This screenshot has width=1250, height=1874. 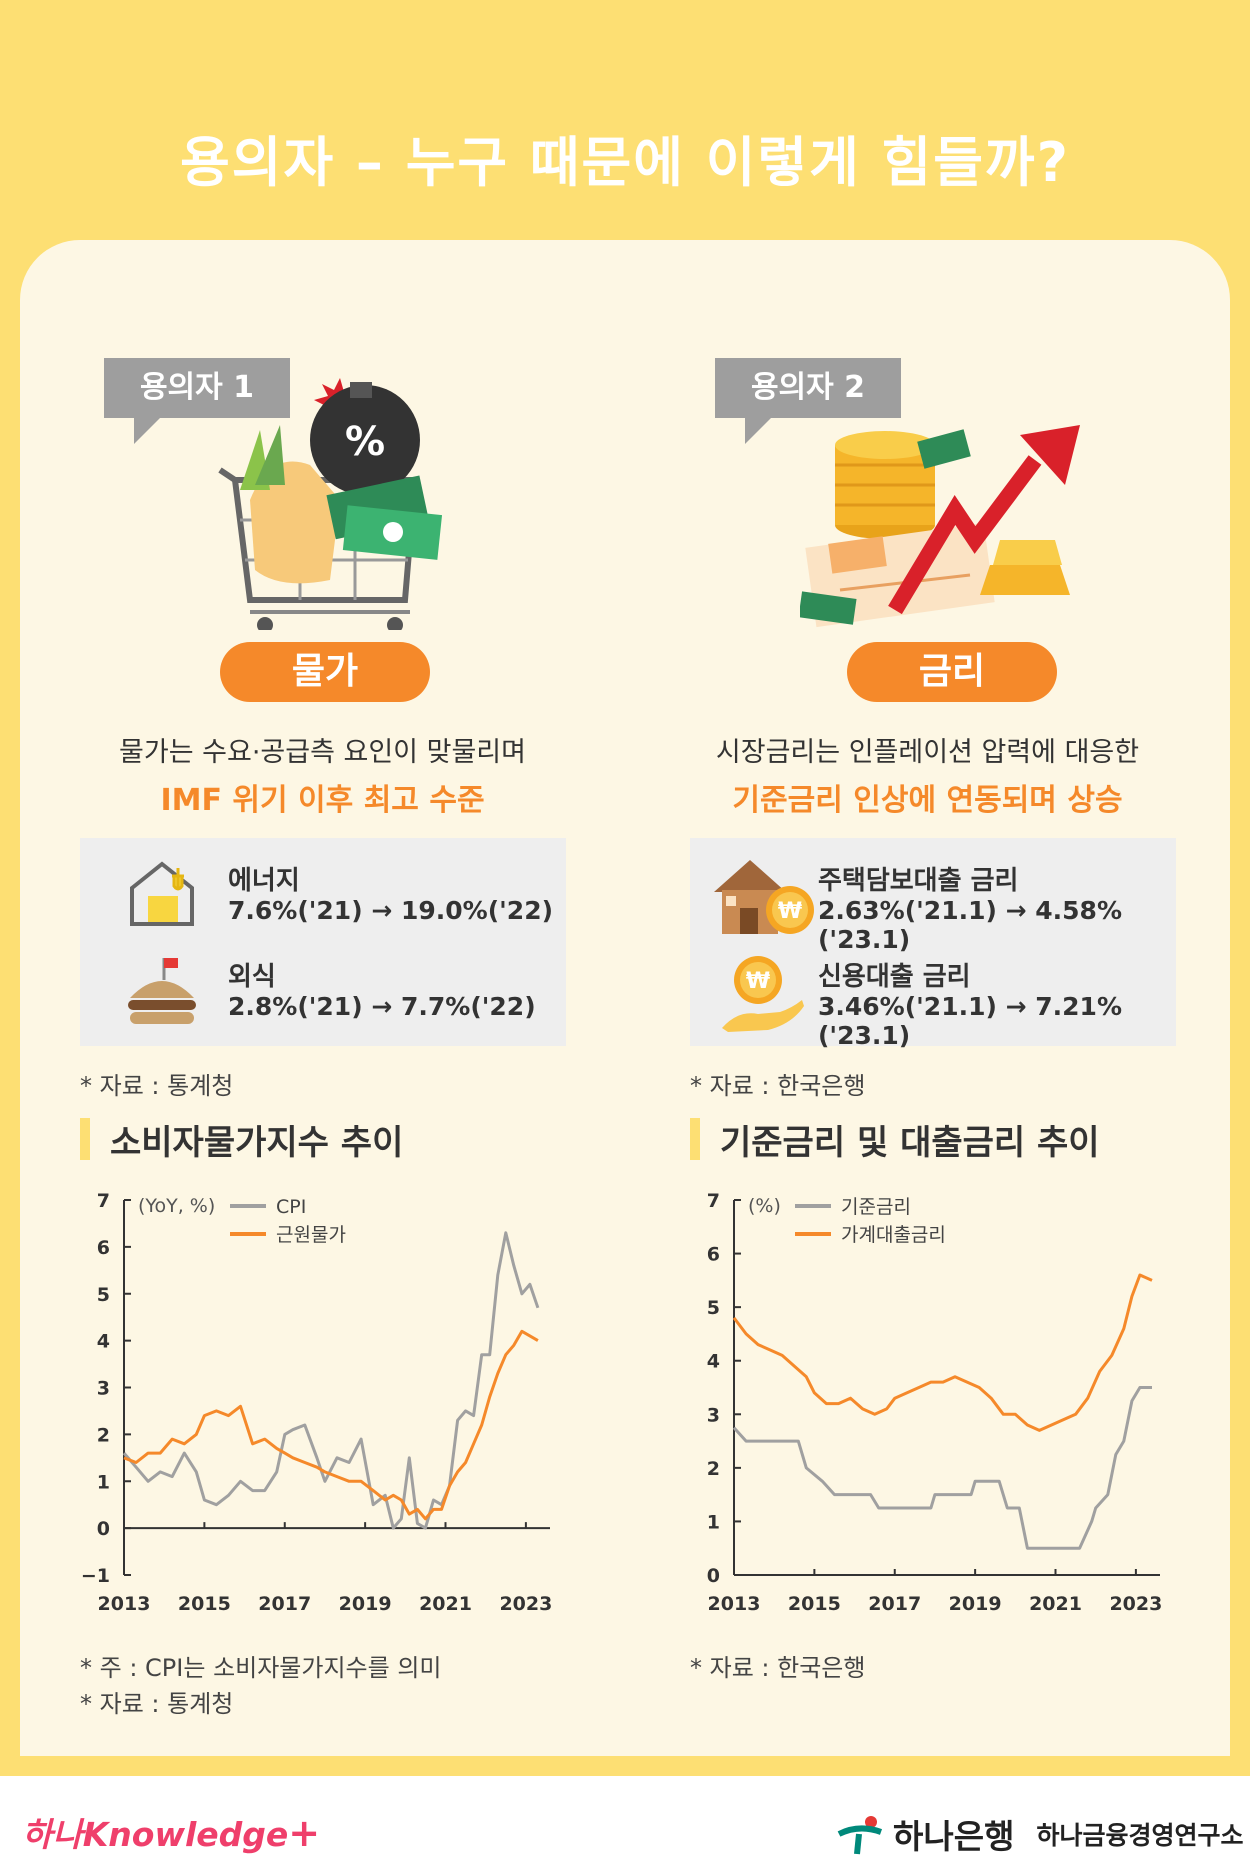 I want to click on price-description: 물가는 수요·공급측 요인이 맞물리며, so click(x=322, y=752).